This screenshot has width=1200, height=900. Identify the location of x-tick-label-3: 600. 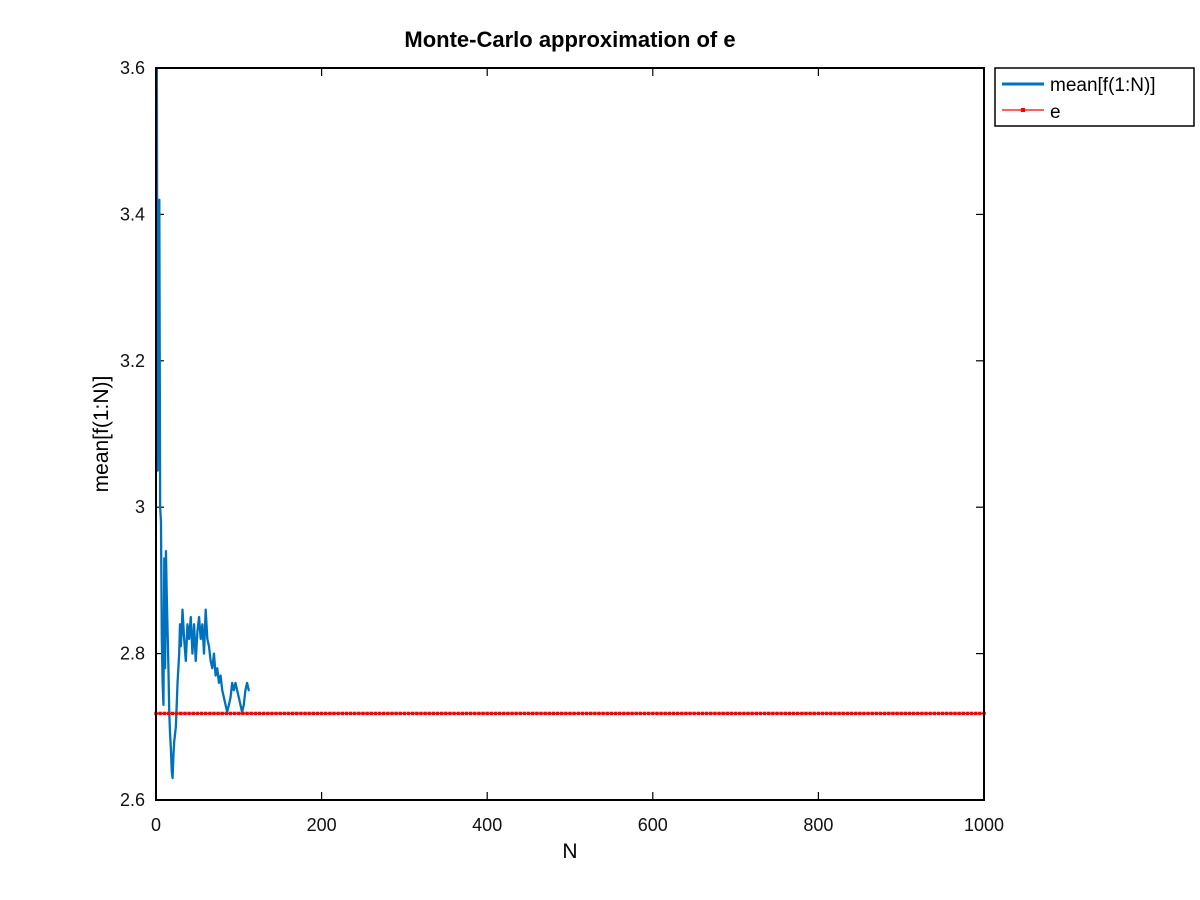
(653, 825).